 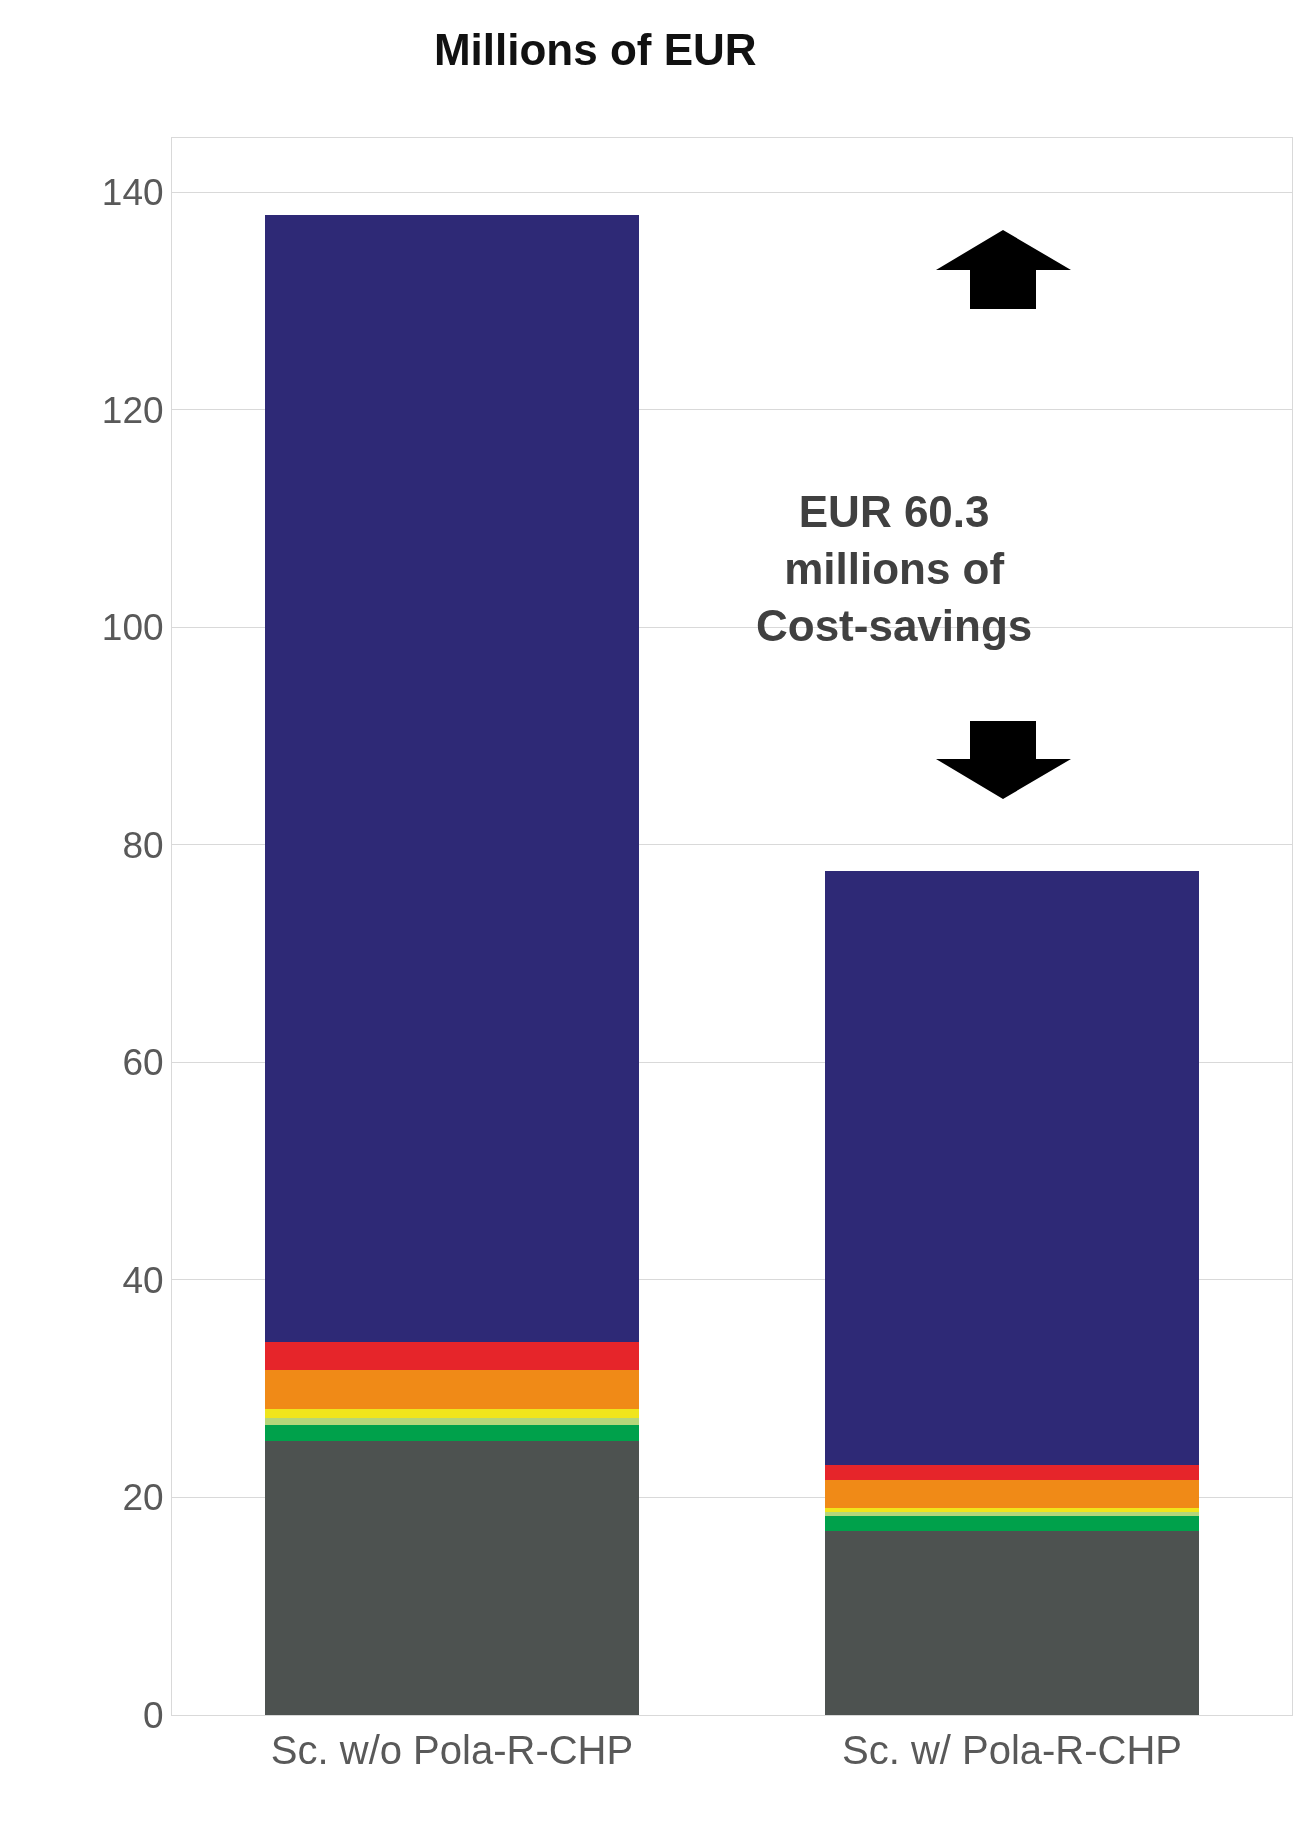 What do you see at coordinates (153, 1715) in the screenshot?
I see `y-tick-label: 0` at bounding box center [153, 1715].